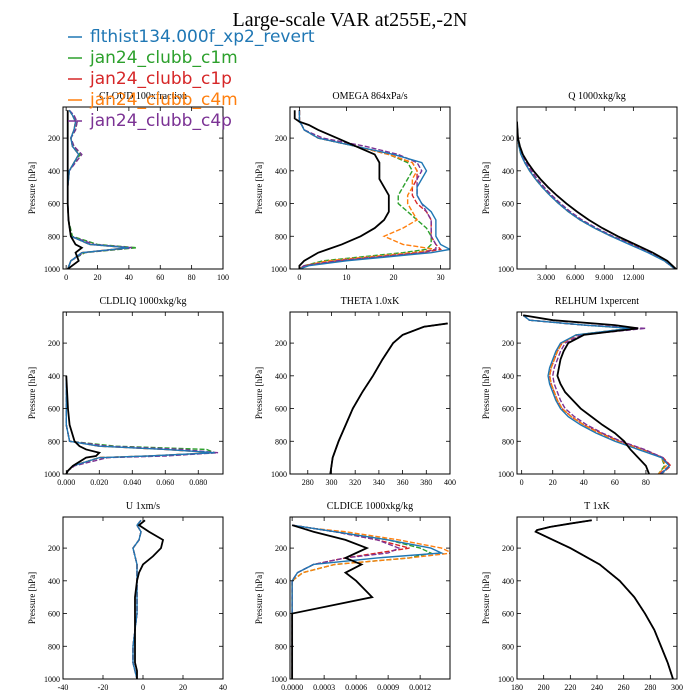 The height and width of the screenshot is (700, 700). I want to click on legend-label: flthist134.000f_xp2_revert, so click(202, 37).